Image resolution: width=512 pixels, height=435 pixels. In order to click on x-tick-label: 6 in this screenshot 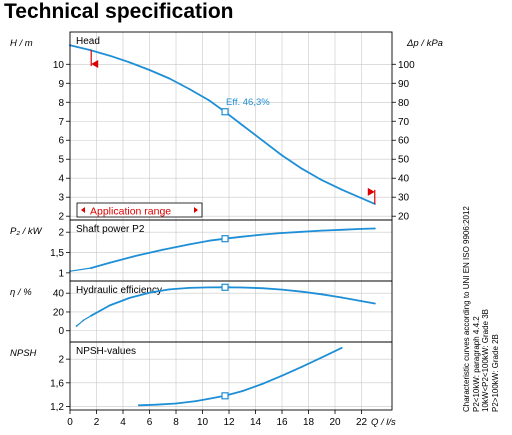, I will do `click(150, 422)`.